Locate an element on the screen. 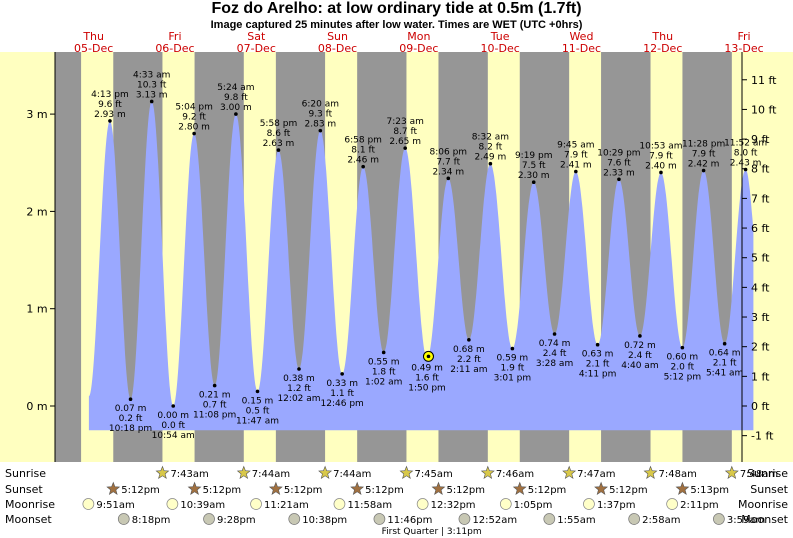 This screenshot has width=793, height=538. low-tide-time: 1:50 pm is located at coordinates (427, 388).